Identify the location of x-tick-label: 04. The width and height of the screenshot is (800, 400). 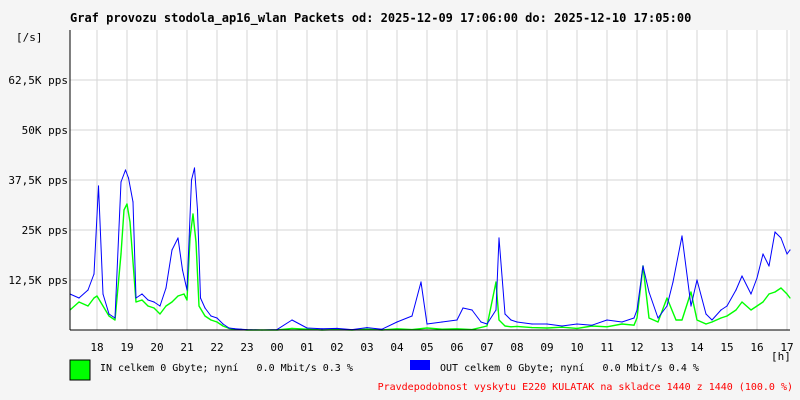
(397, 347).